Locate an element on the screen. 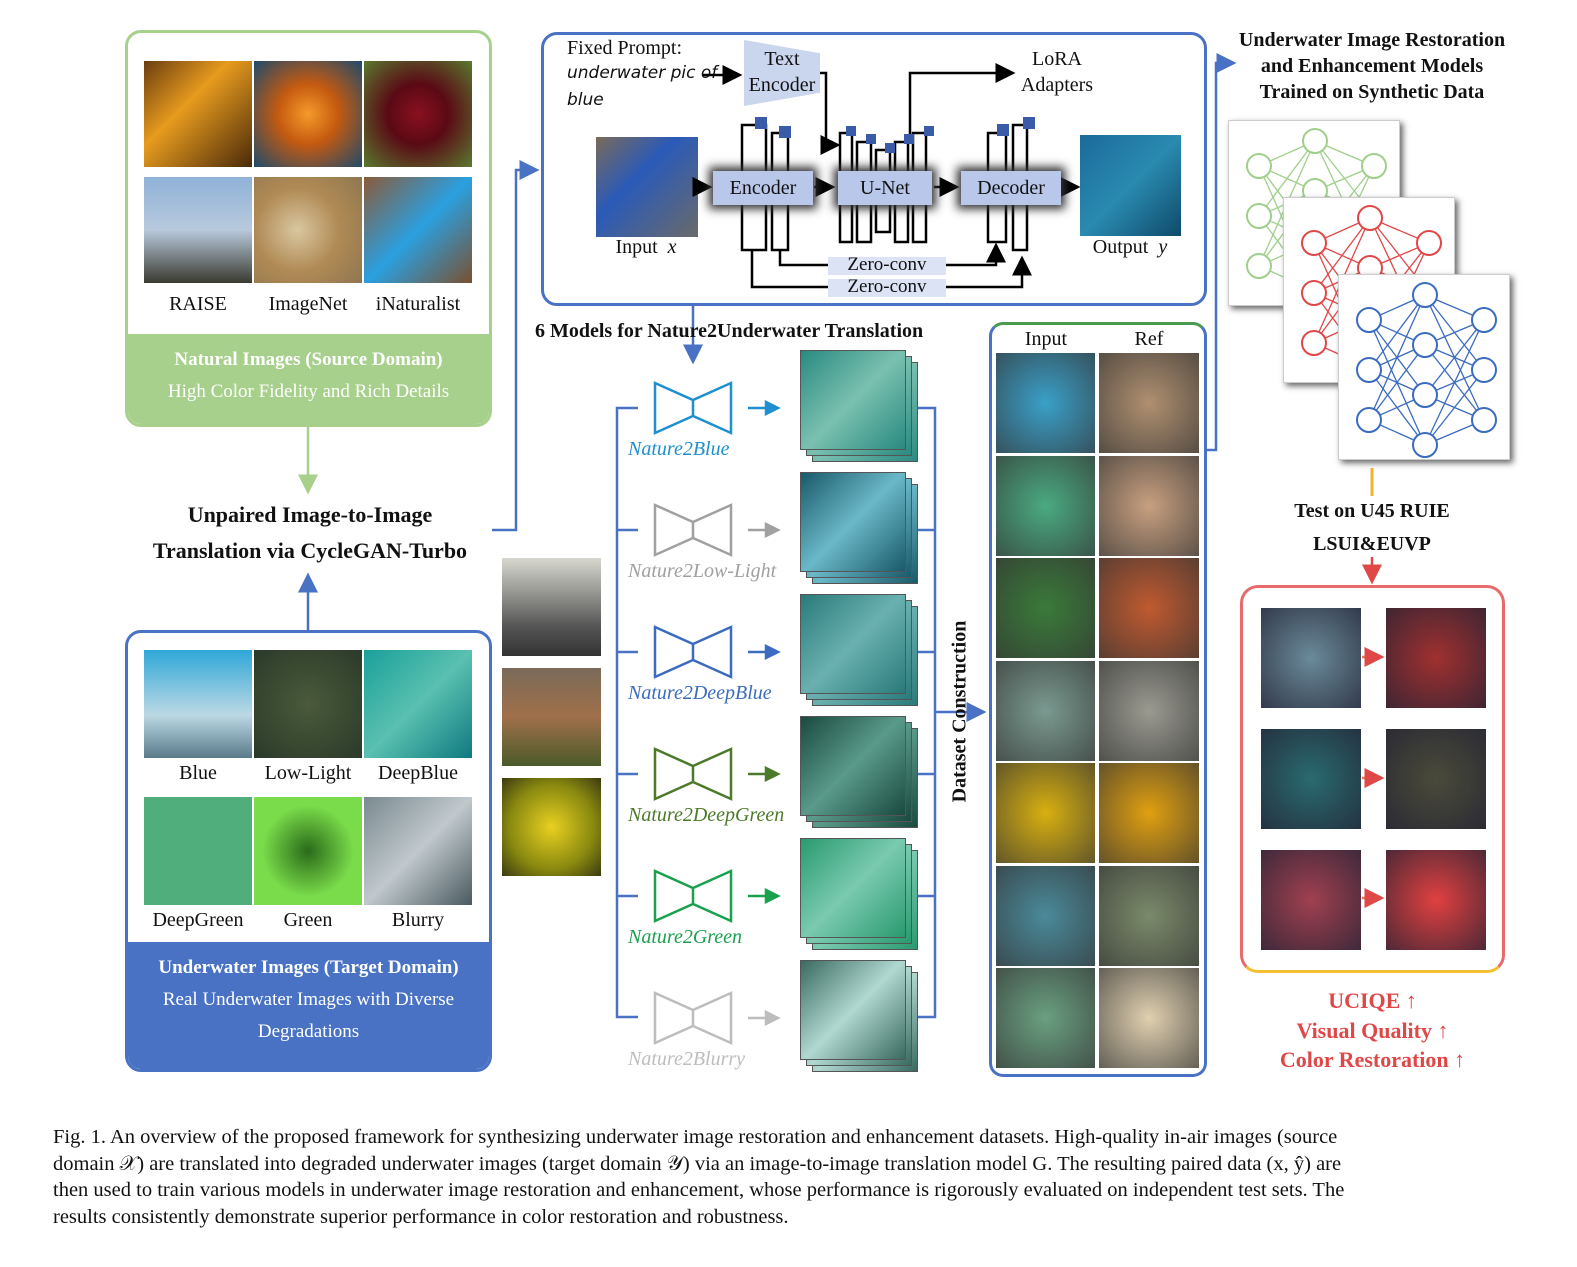 This screenshot has width=1577, height=1267. test-title-2: LSUI&EUVP is located at coordinates (1372, 544).